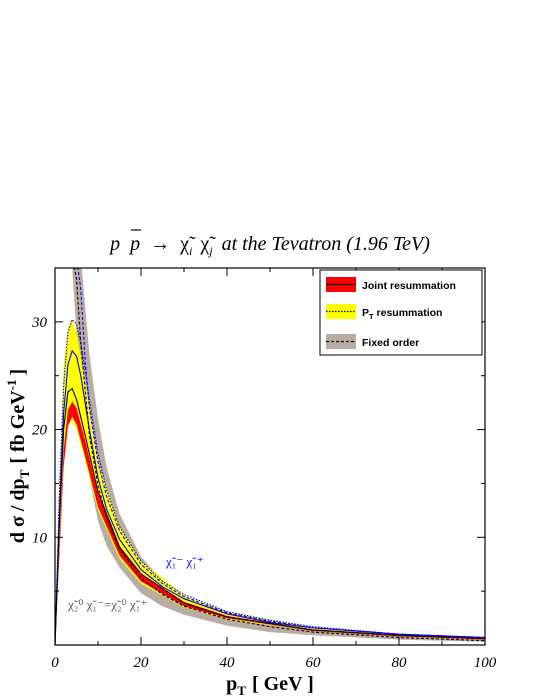 This screenshot has height=699, width=540. What do you see at coordinates (409, 286) in the screenshot?
I see `legend-label-joint: Joint resummation` at bounding box center [409, 286].